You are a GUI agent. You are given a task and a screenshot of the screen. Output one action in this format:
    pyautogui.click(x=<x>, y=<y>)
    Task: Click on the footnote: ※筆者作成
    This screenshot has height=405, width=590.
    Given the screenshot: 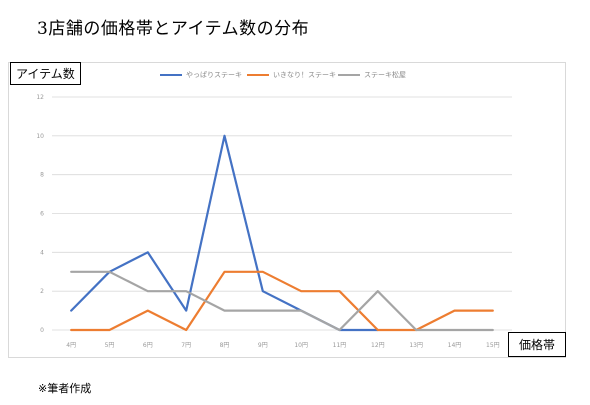 What is the action you would take?
    pyautogui.click(x=65, y=388)
    